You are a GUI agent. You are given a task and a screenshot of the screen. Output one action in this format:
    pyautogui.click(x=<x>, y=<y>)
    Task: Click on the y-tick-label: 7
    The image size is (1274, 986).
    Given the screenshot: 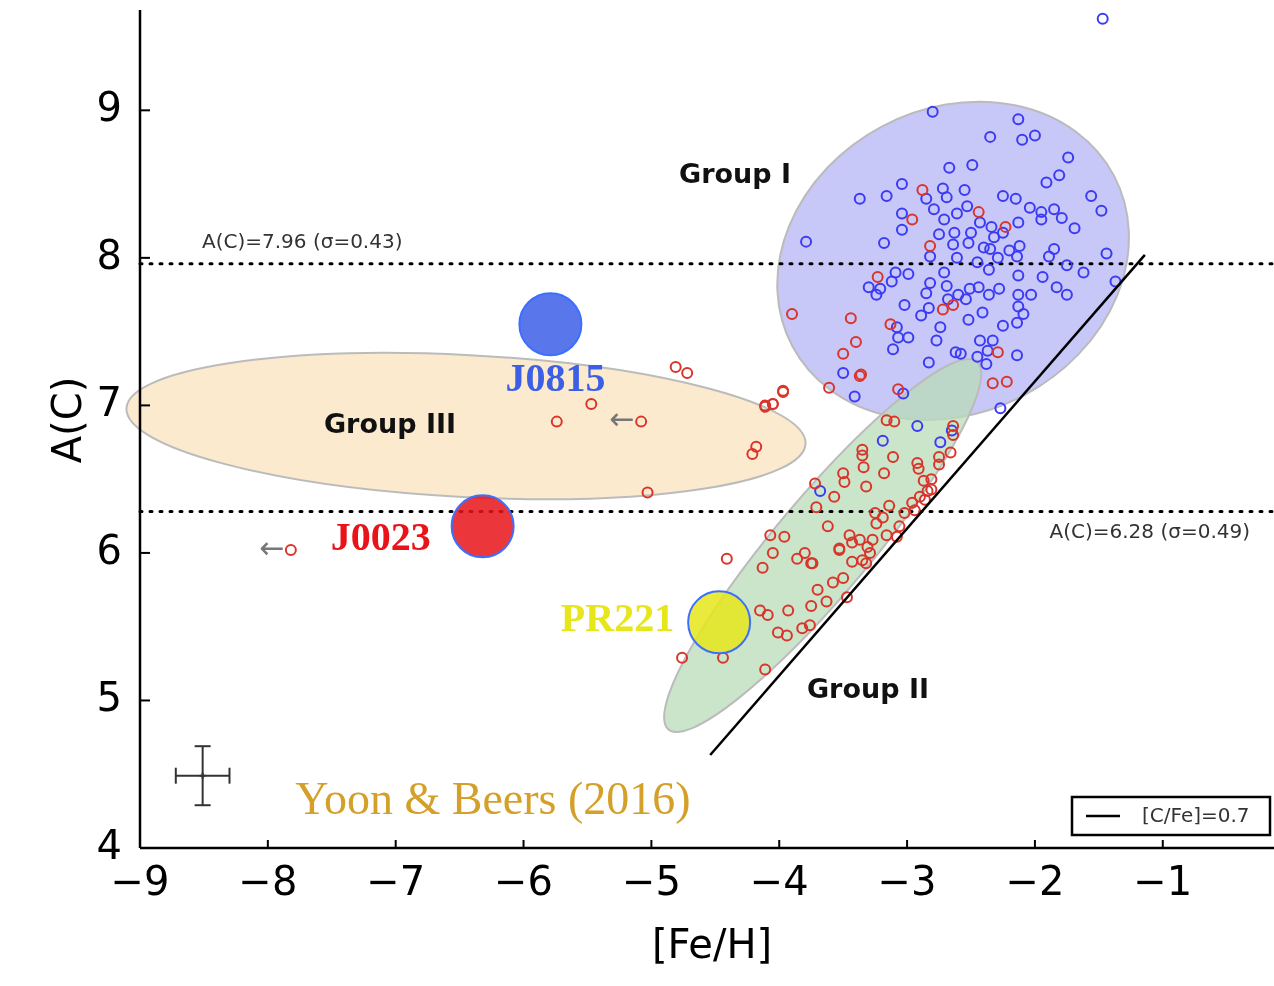 What is the action you would take?
    pyautogui.click(x=109, y=402)
    